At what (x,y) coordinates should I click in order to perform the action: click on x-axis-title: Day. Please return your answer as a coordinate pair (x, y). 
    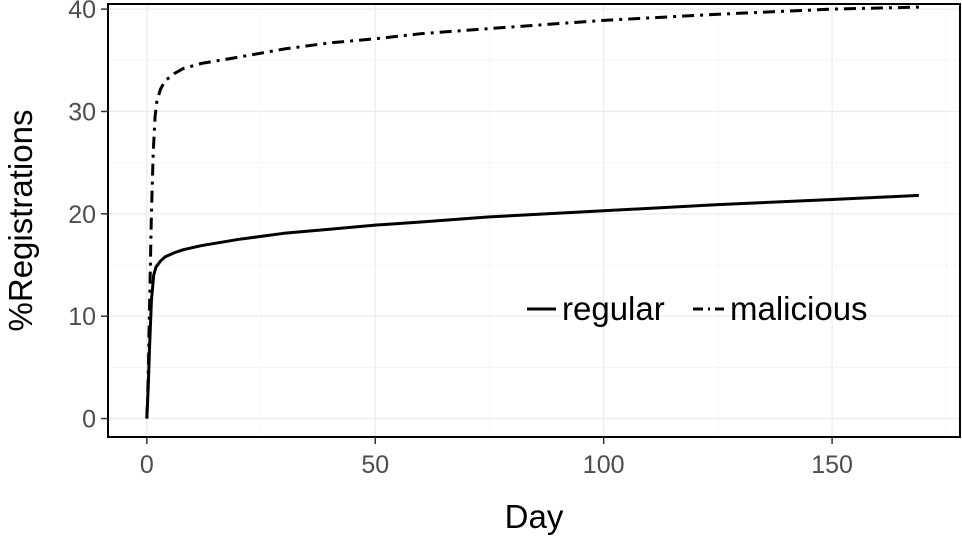
    Looking at the image, I should click on (534, 516).